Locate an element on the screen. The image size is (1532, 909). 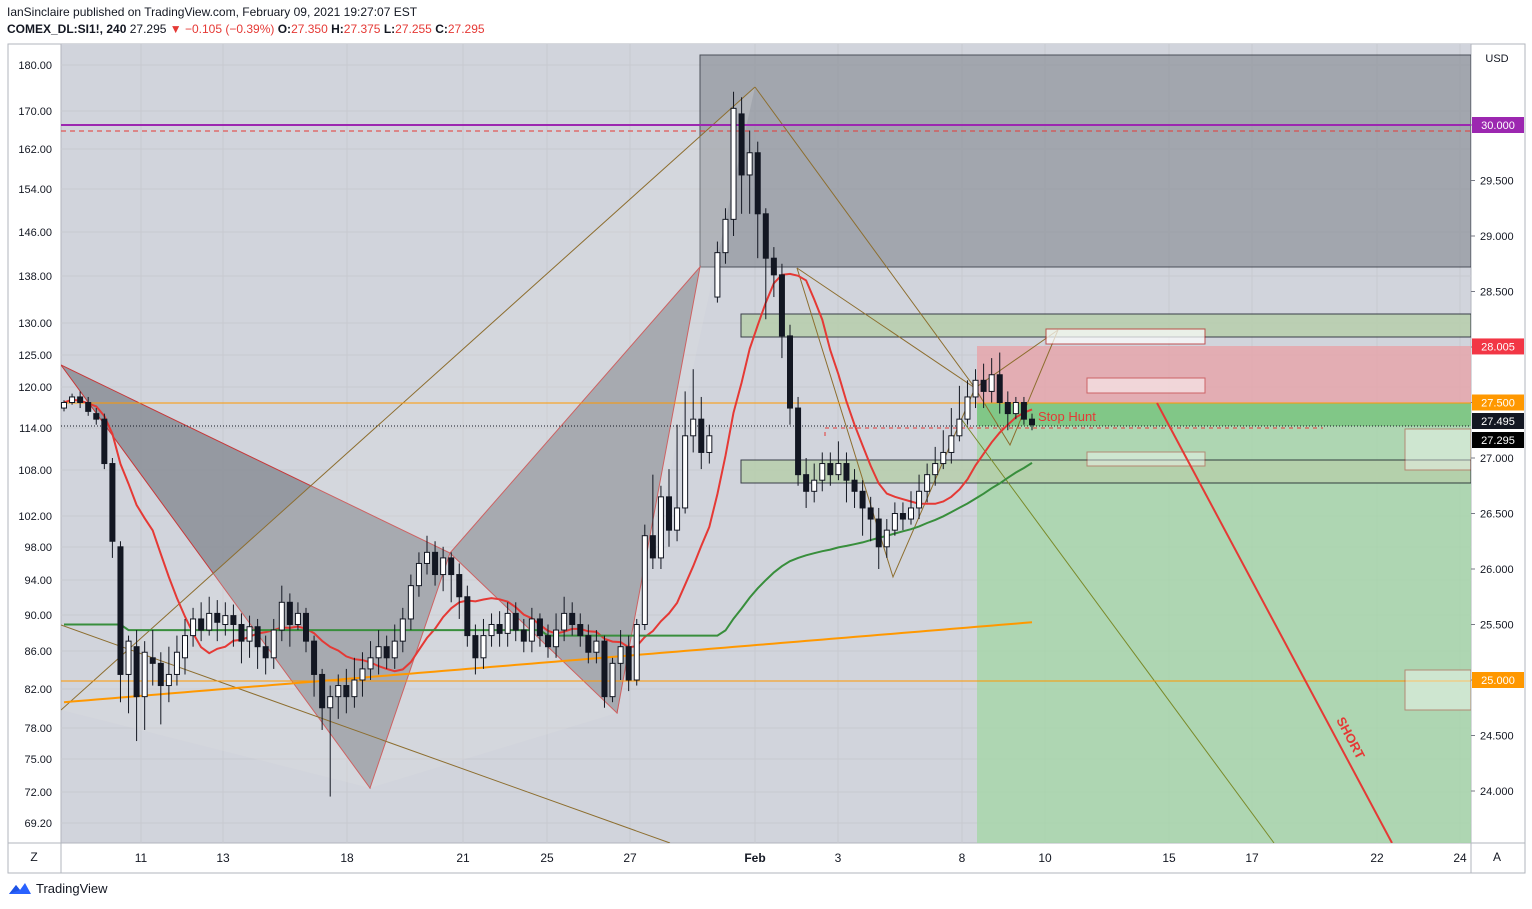
zoom-button: Z is located at coordinates (33, 857).